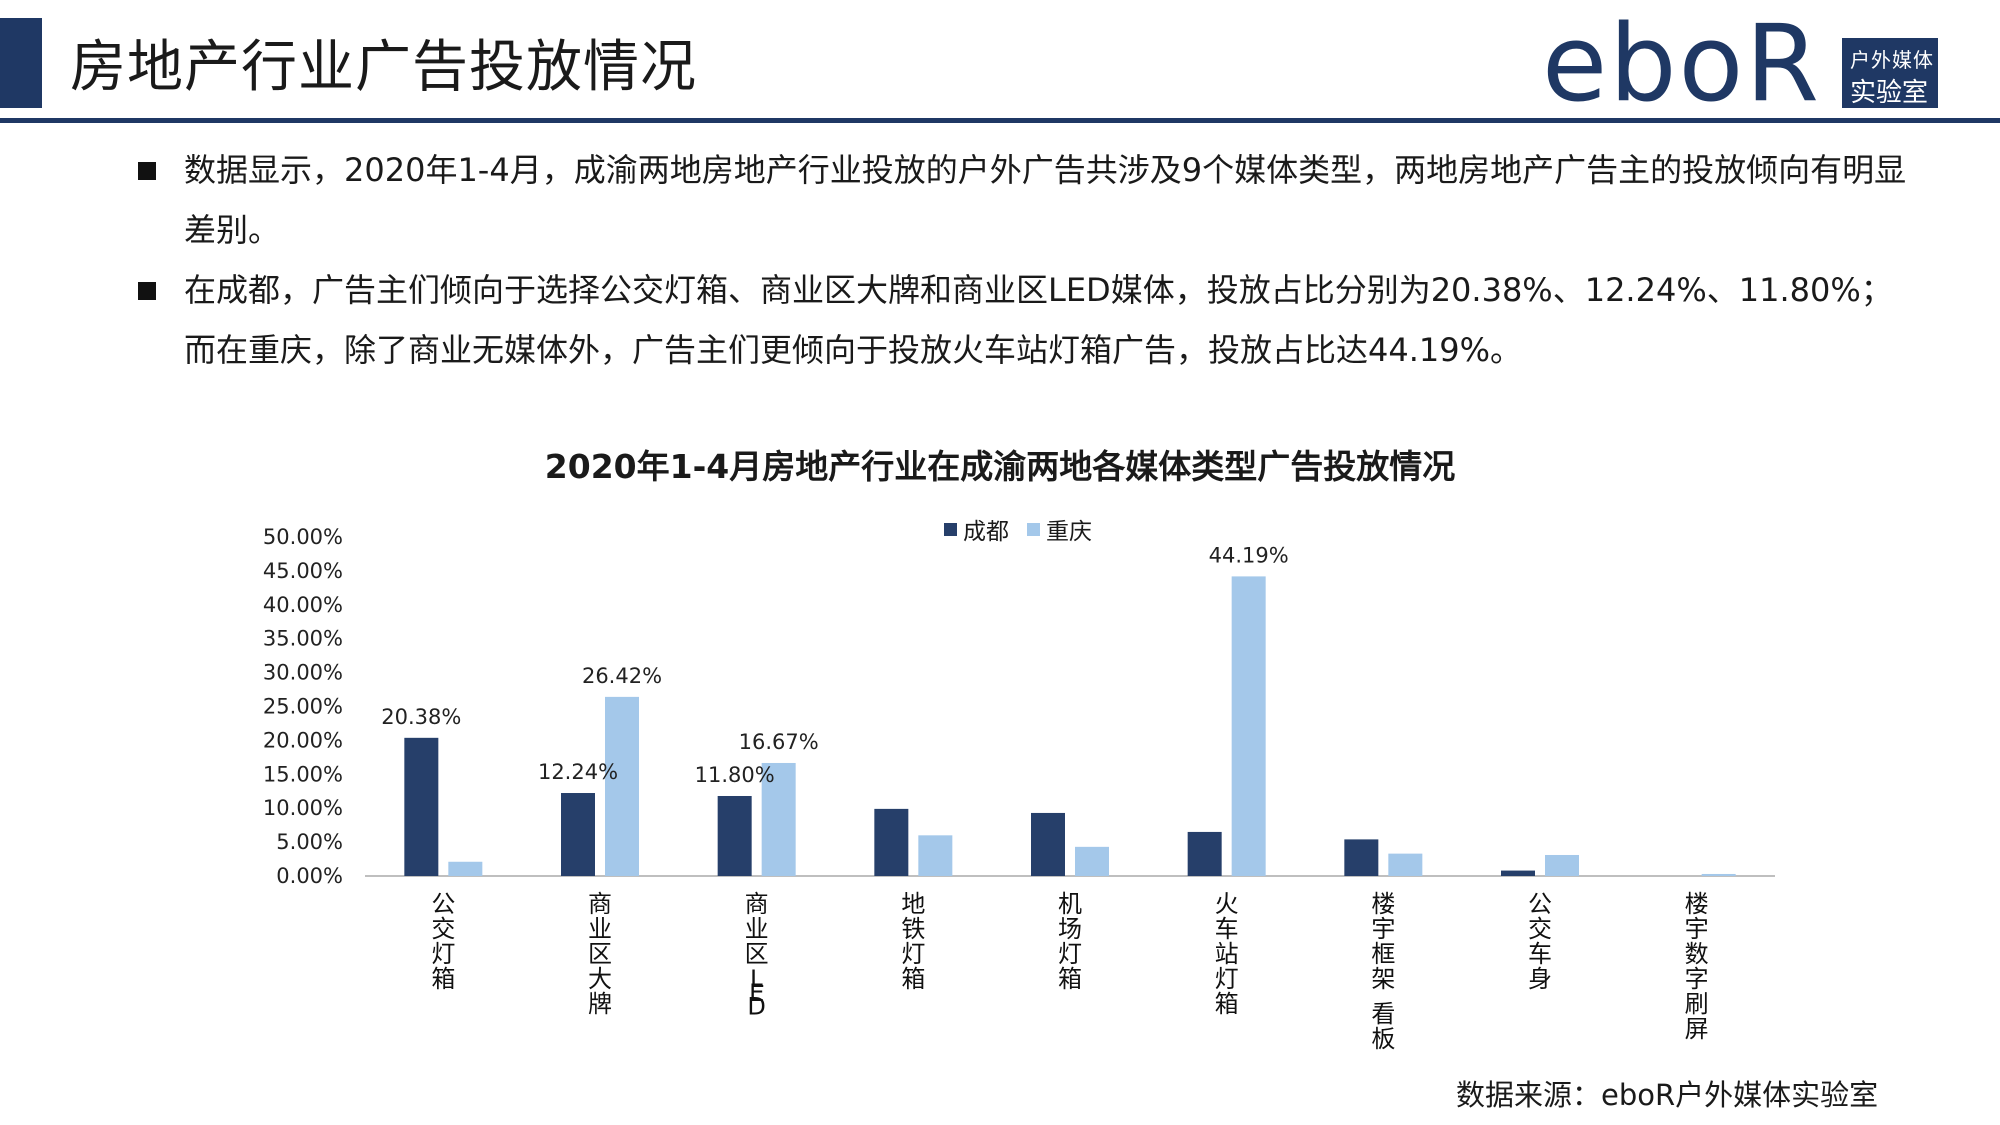  I want to click on header-accent-bar, so click(21, 63).